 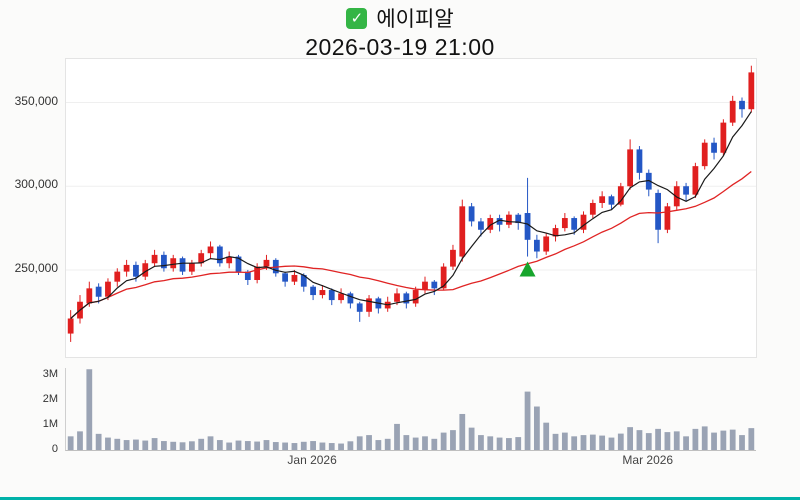 I want to click on x-axis-tick-label: Jan 2026, so click(x=312, y=460).